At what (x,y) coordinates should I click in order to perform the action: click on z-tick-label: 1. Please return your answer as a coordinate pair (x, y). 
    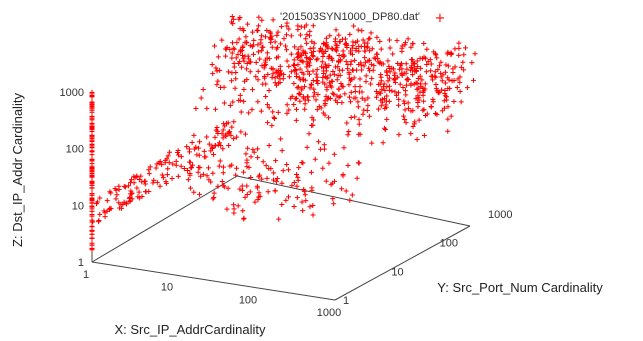
    Looking at the image, I should click on (81, 263).